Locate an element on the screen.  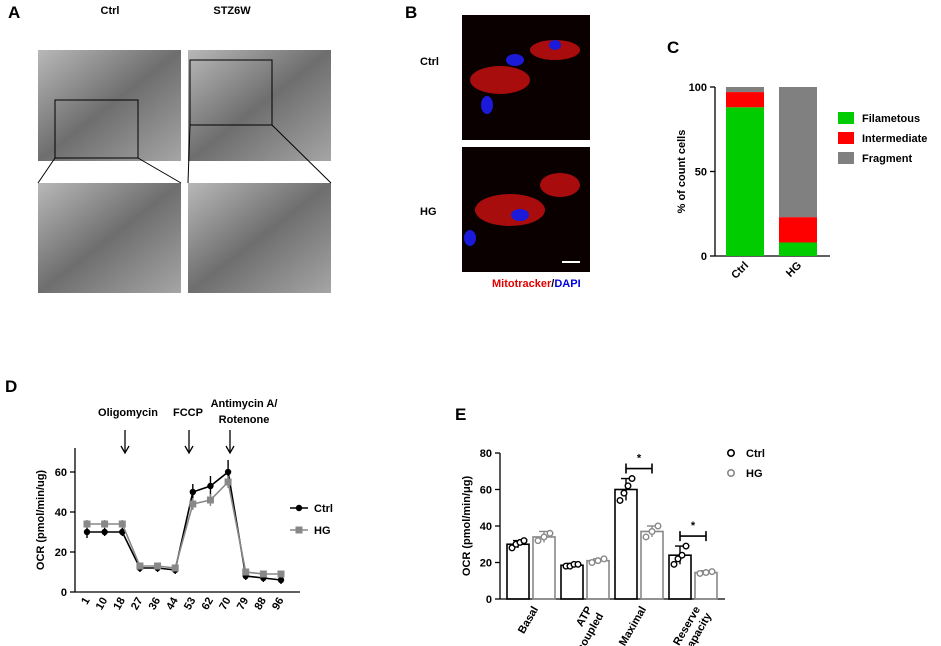
column-header: Ctrl is located at coordinates (110, 11).